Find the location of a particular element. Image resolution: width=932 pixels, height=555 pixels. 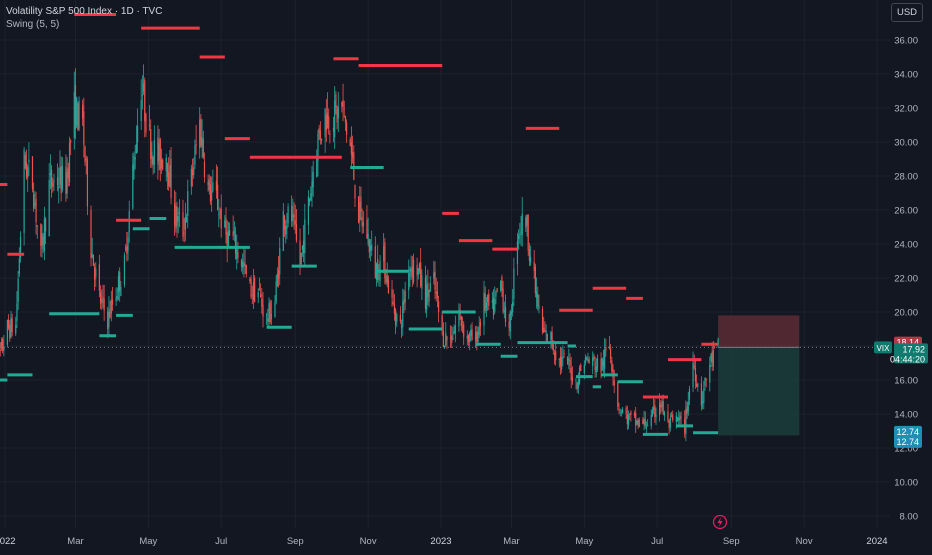

lightning-icon is located at coordinates (720, 522).